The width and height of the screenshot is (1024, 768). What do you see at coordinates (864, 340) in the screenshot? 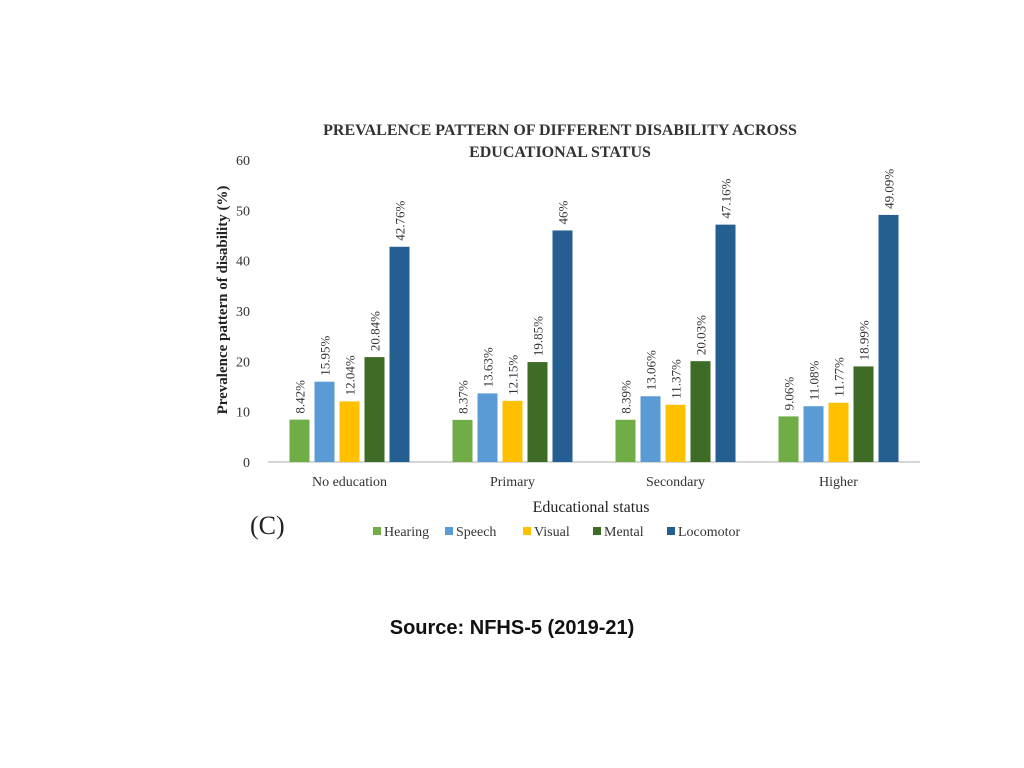
I see `data-label: 18.99%` at bounding box center [864, 340].